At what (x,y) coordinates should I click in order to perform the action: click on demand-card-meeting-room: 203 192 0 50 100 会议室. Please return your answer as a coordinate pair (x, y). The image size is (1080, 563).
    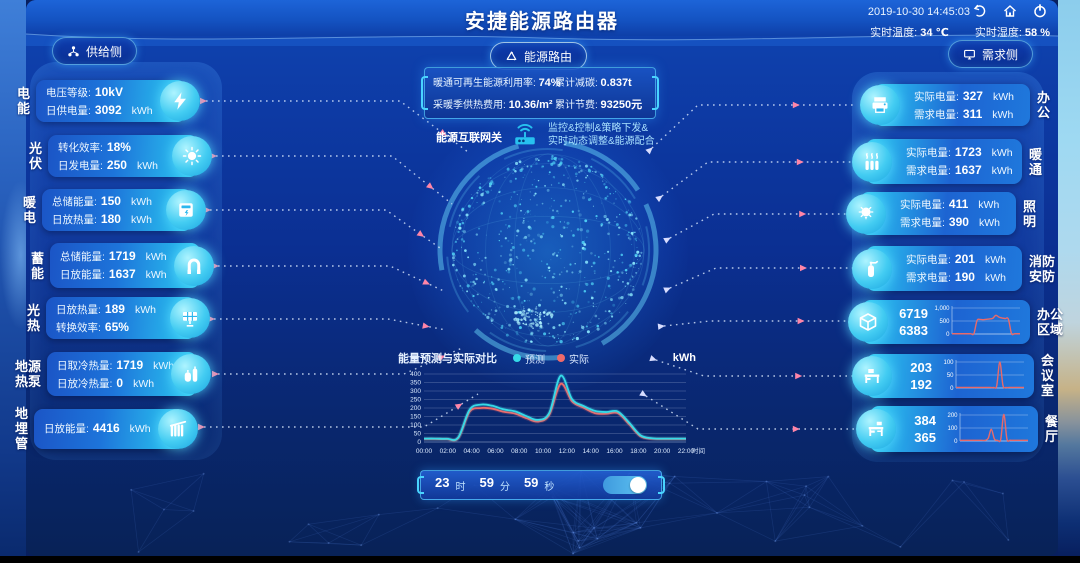
    Looking at the image, I should click on (953, 375).